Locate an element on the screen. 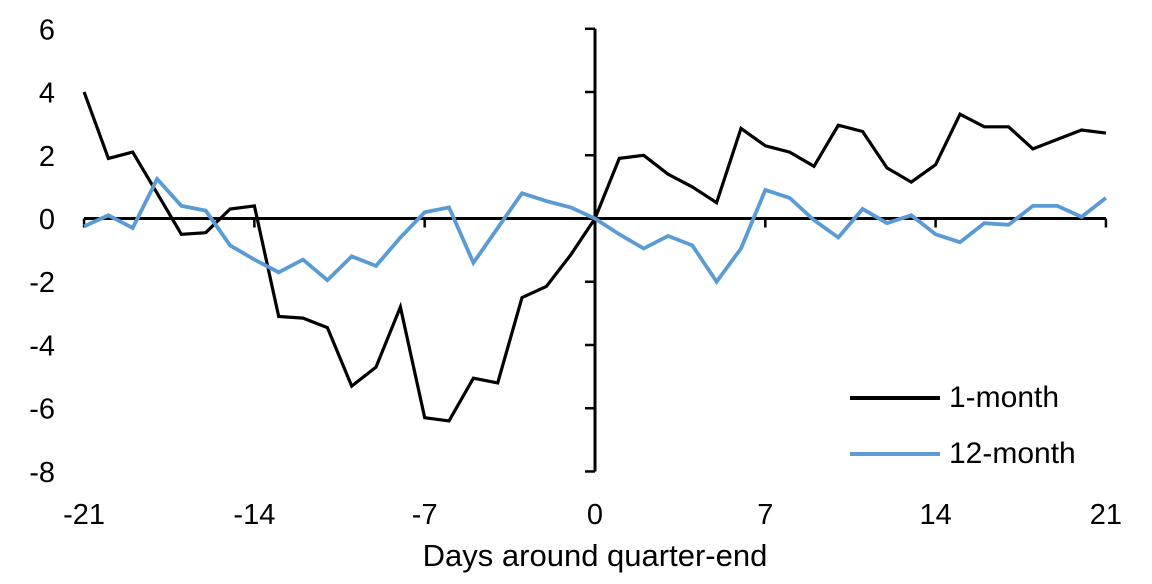 Image resolution: width=1152 pixels, height=584 pixels. legend: 1-month 12-month is located at coordinates (963, 437).